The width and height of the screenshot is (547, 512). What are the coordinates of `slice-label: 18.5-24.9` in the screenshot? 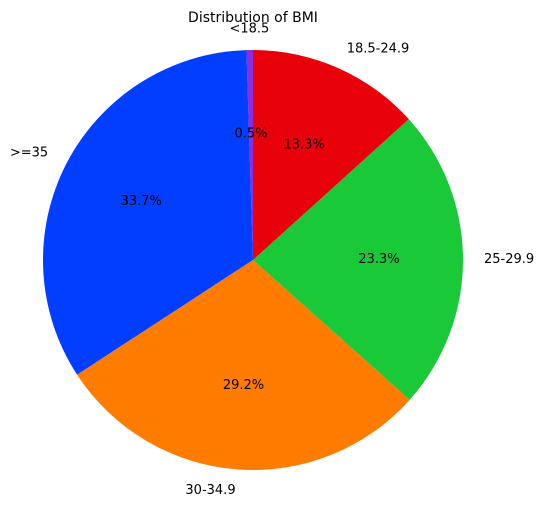 It's located at (378, 48).